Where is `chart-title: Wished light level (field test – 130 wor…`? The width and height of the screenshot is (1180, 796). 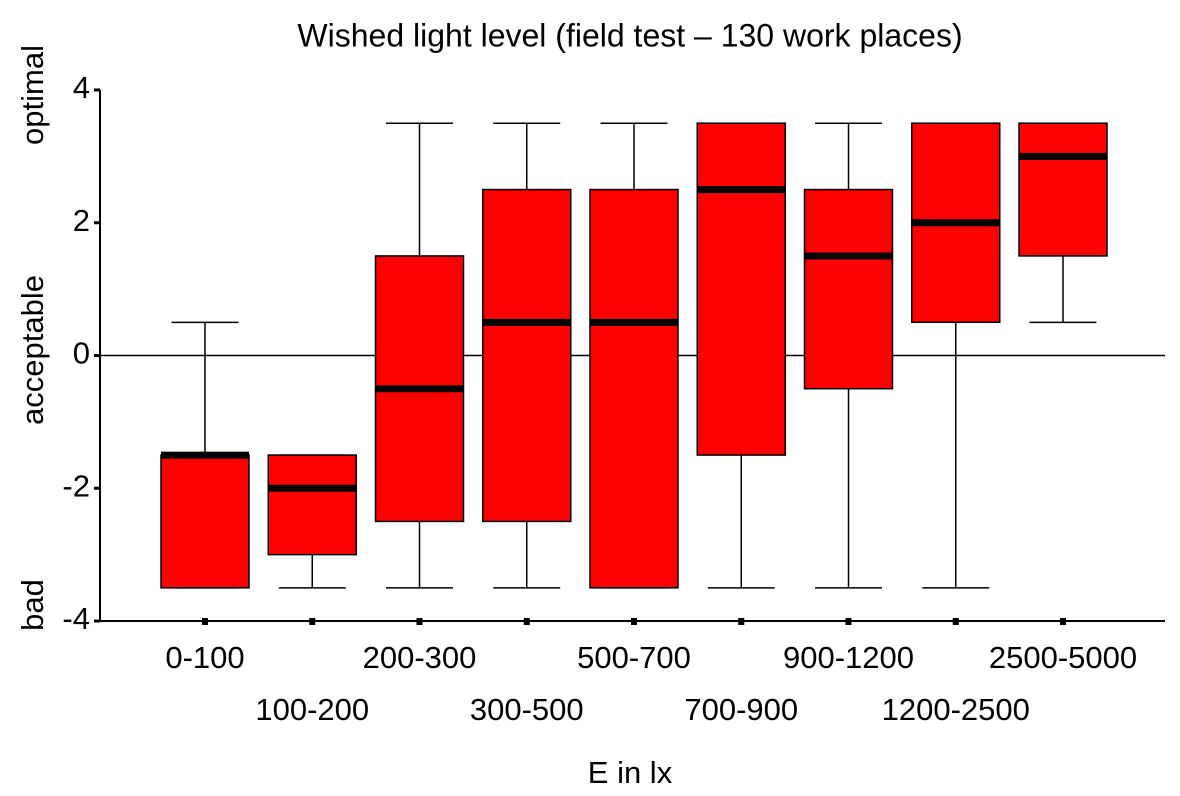 chart-title: Wished light level (field test – 130 wor… is located at coordinates (629, 35).